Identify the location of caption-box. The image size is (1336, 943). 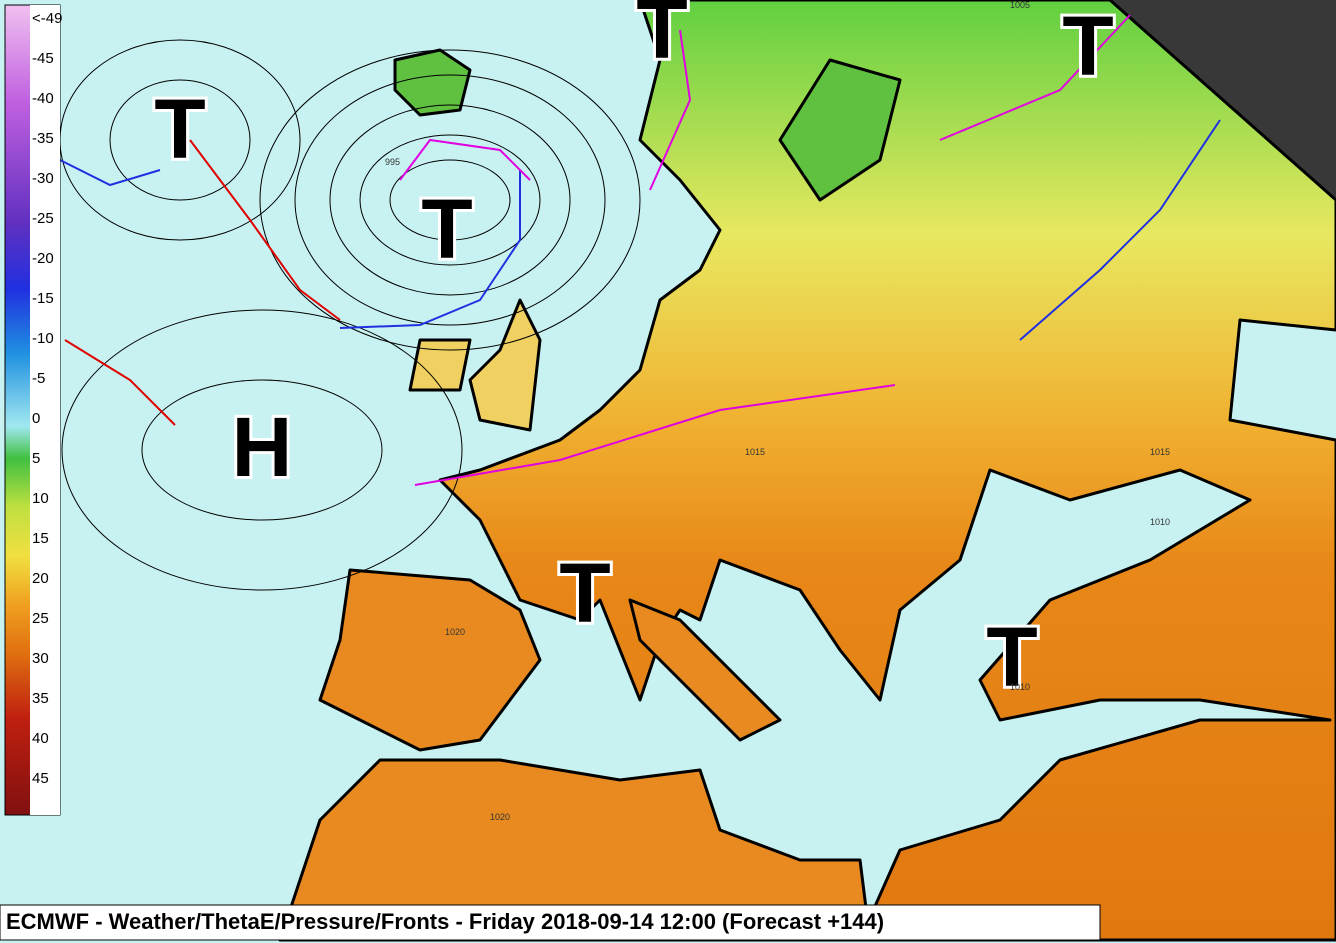
(550, 922).